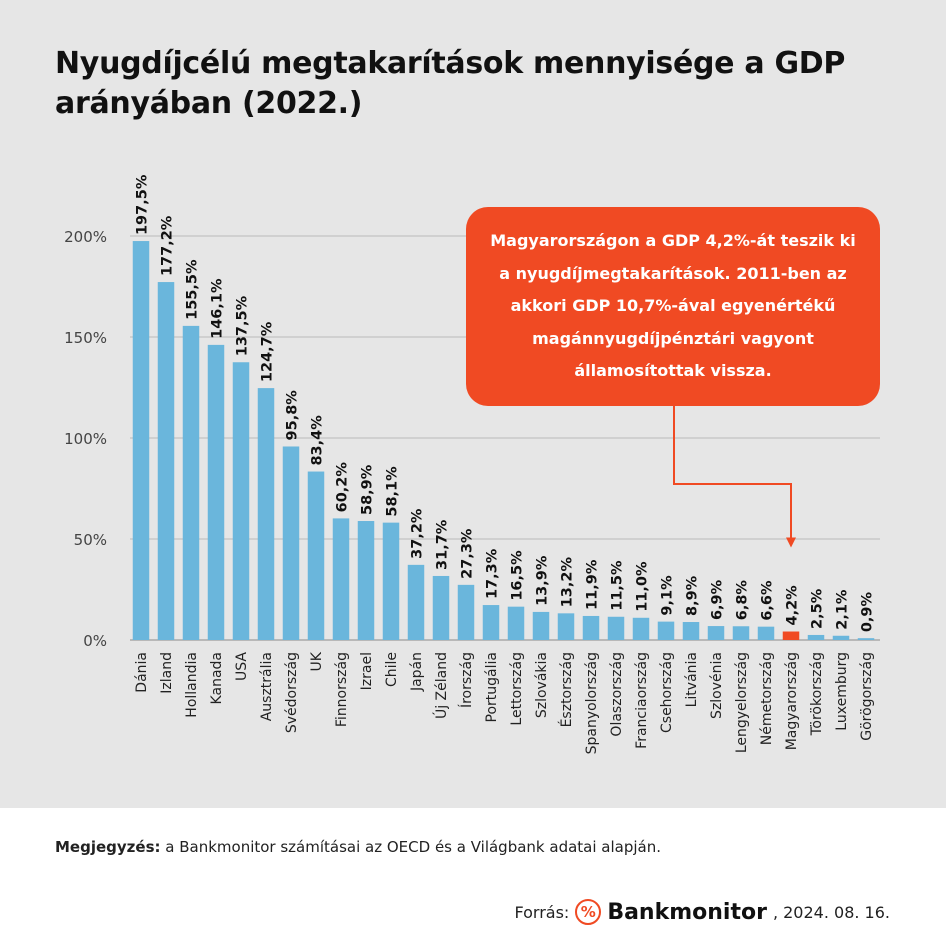 Image resolution: width=946 pixels, height=946 pixels. I want to click on callout-connector, so click(732, 473).